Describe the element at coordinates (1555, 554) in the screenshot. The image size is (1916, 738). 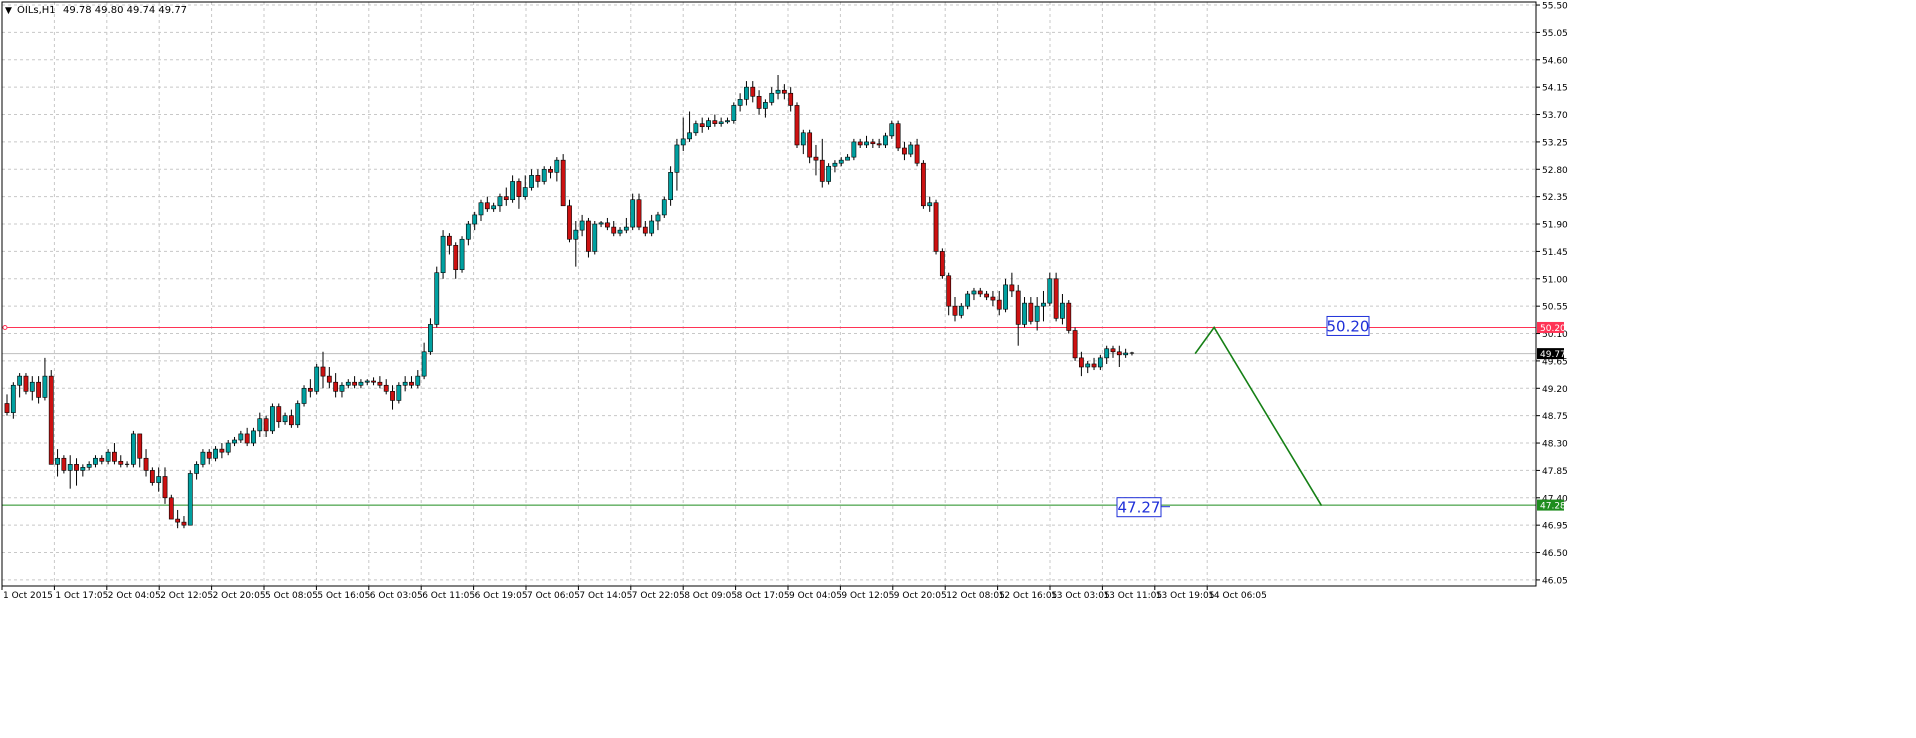
I see `y-tick-label: 46.50` at that location.